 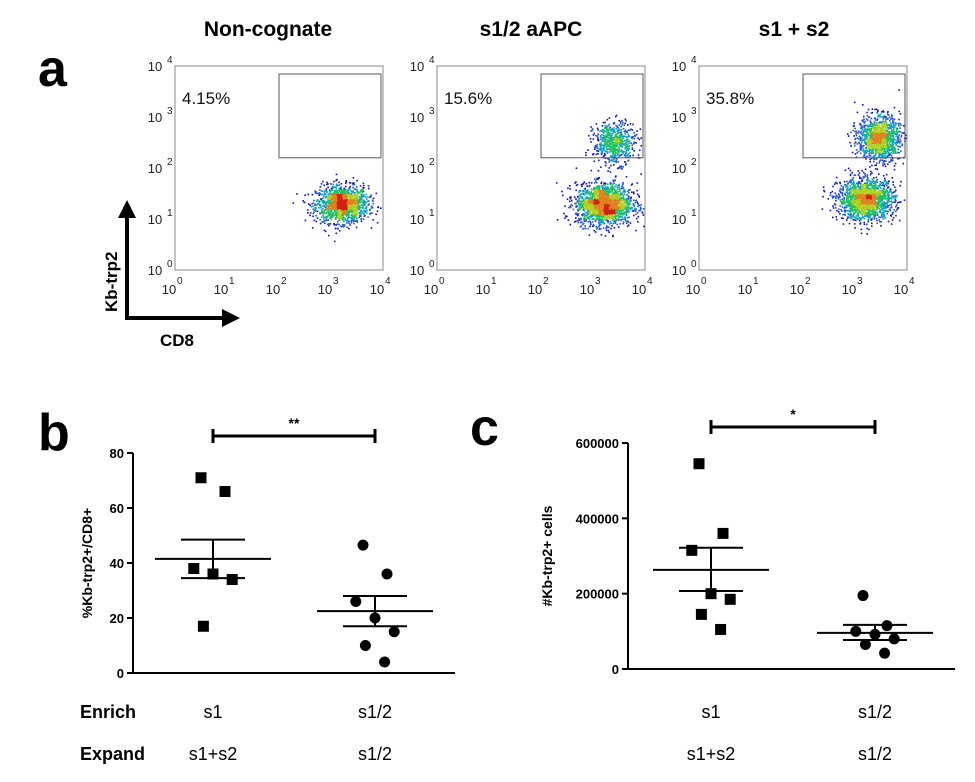 What do you see at coordinates (417, 117) in the screenshot?
I see `y-tick-label: 10` at bounding box center [417, 117].